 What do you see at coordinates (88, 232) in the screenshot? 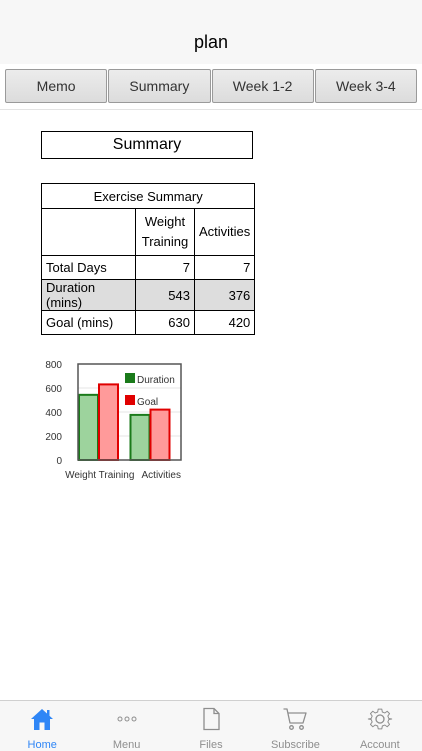
I see `table-header-empty` at bounding box center [88, 232].